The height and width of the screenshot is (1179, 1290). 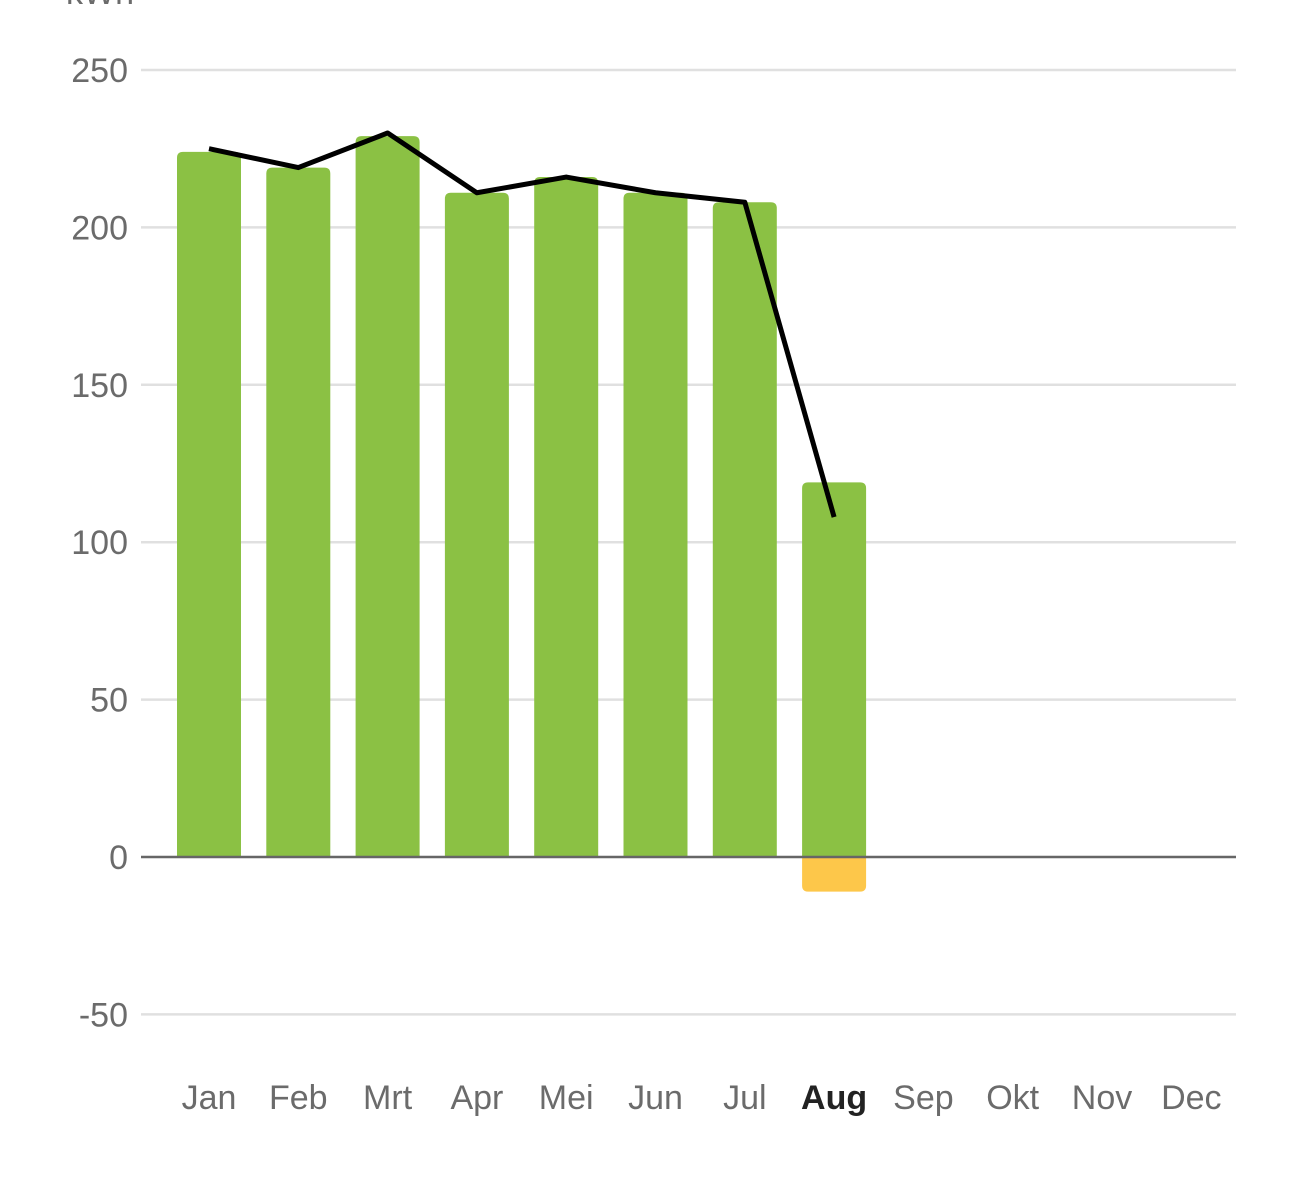 What do you see at coordinates (109, 701) in the screenshot?
I see `y-tick-label: 50` at bounding box center [109, 701].